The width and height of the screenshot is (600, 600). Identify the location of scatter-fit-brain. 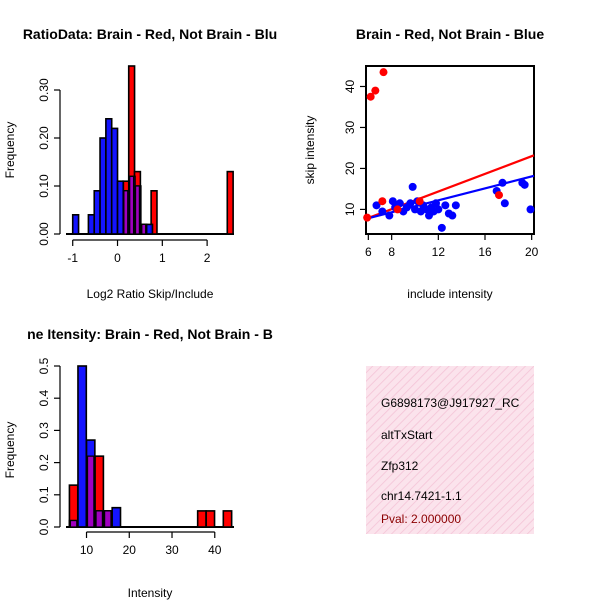
(450, 187).